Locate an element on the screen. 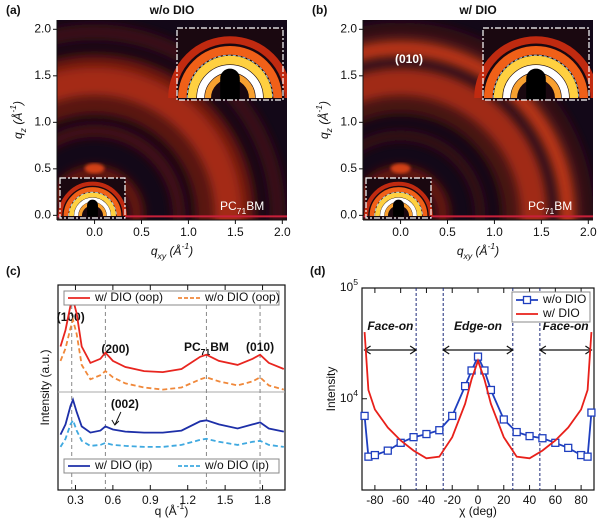  x-tick-label: 1.2 is located at coordinates (187, 500).